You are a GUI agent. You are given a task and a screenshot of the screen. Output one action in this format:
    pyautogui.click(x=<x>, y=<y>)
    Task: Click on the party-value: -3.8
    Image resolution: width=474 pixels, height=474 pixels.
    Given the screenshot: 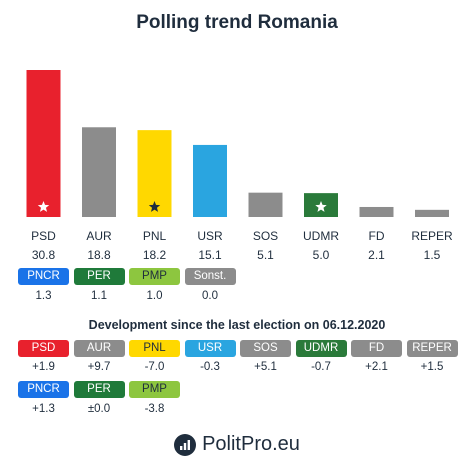 What is the action you would take?
    pyautogui.click(x=154, y=409)
    